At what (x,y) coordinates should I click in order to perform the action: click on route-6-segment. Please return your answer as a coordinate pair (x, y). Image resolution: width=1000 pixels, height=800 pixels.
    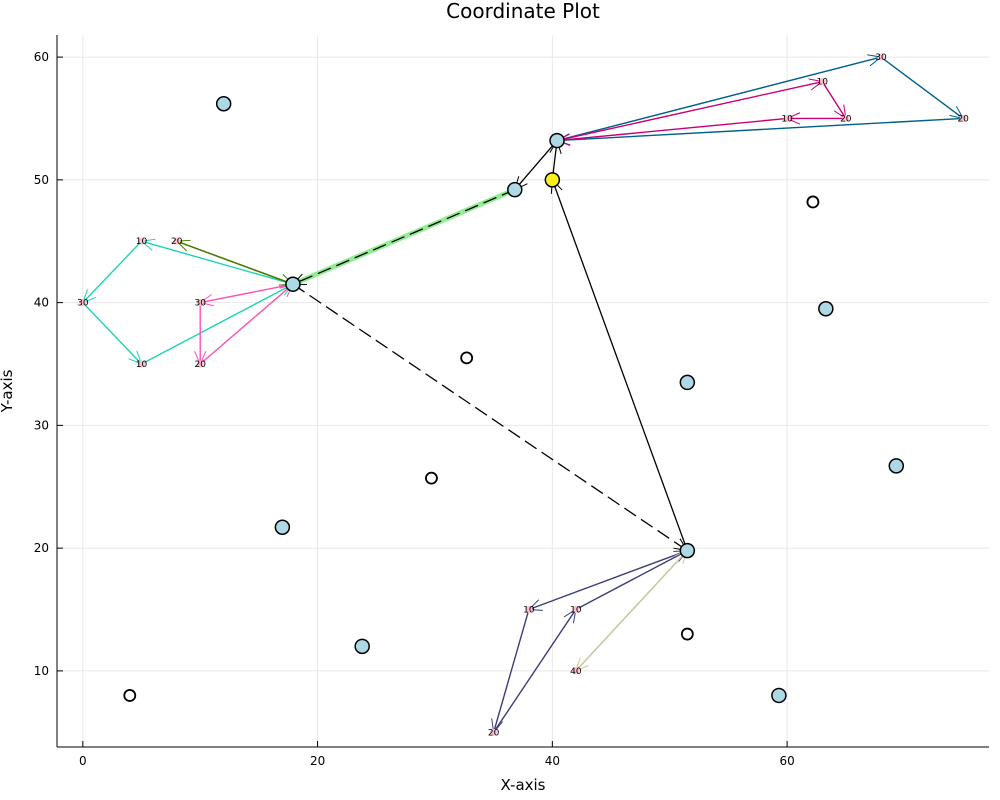
    Looking at the image, I should click on (631, 611).